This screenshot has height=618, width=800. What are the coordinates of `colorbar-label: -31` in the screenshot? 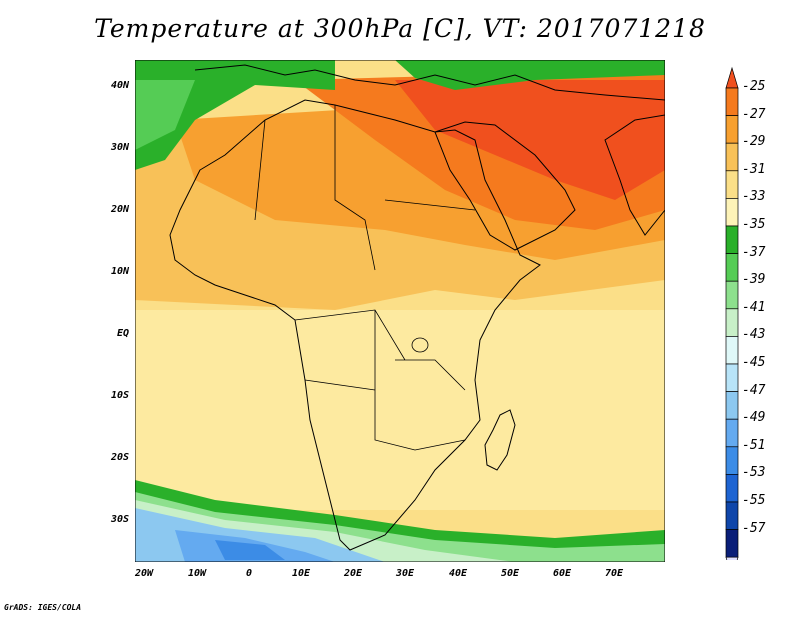 It's located at (754, 169).